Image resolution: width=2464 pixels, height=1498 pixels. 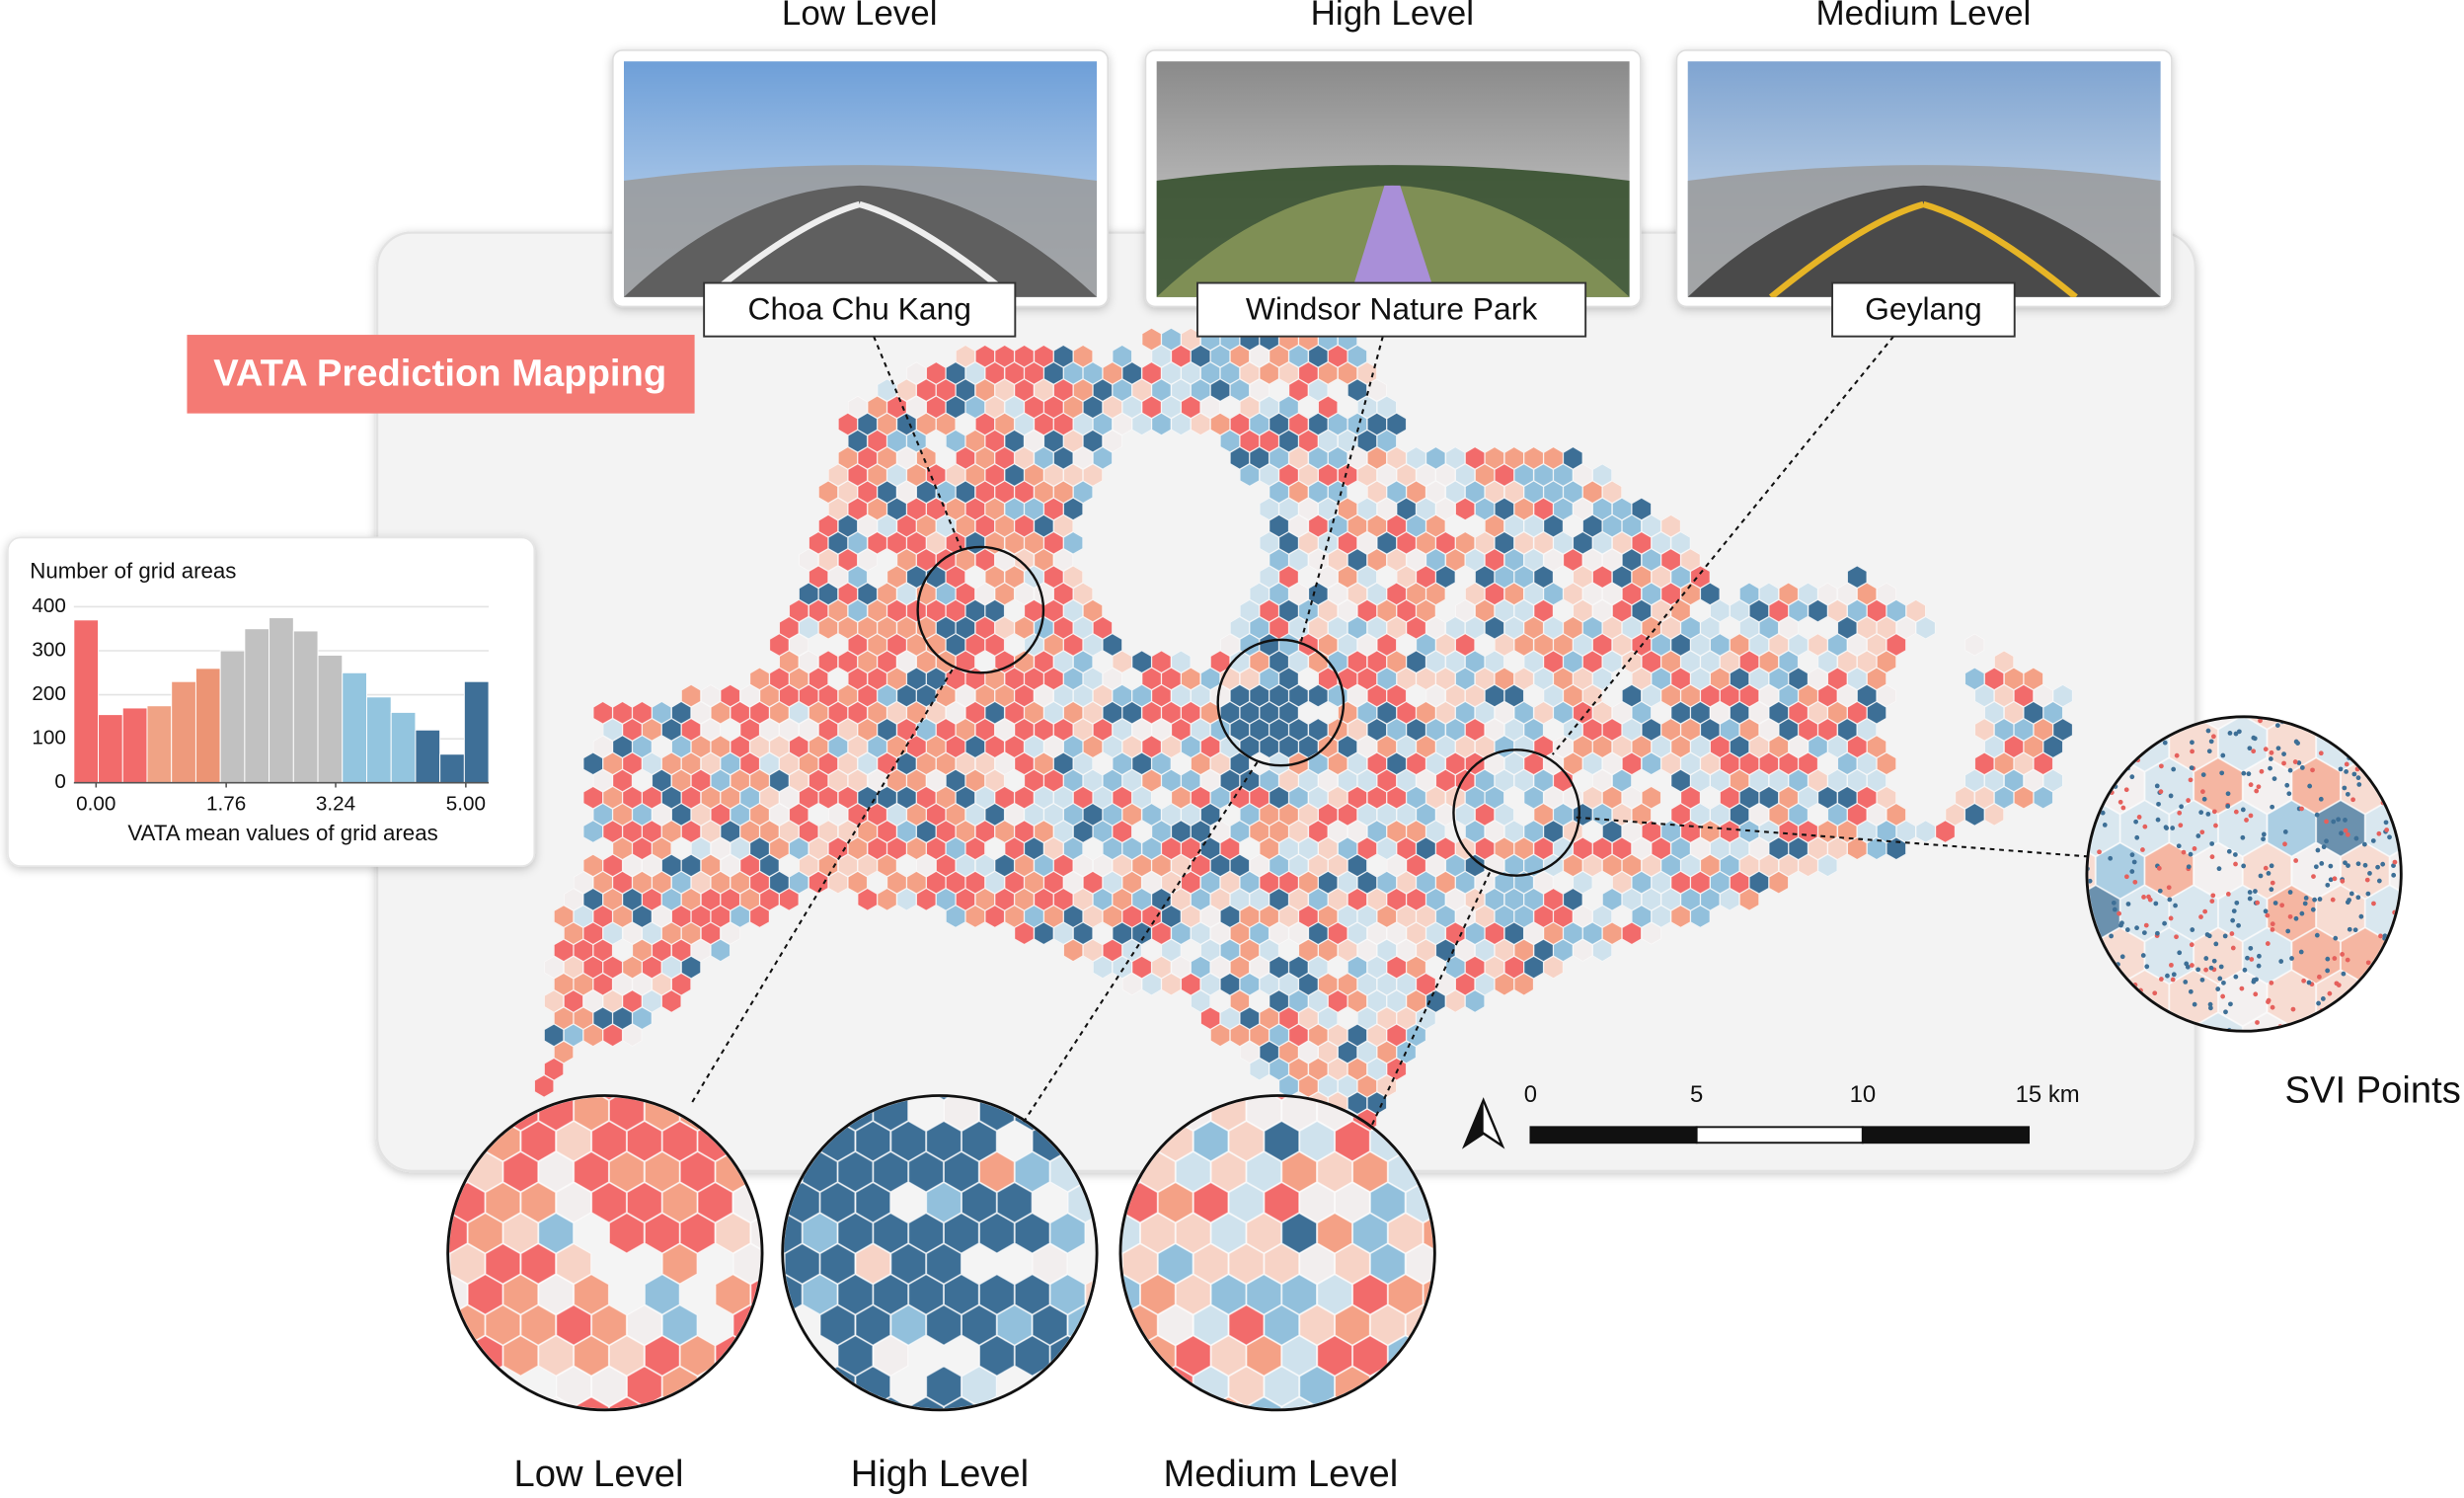 I want to click on x-tick-label: 5.00, so click(x=466, y=803).